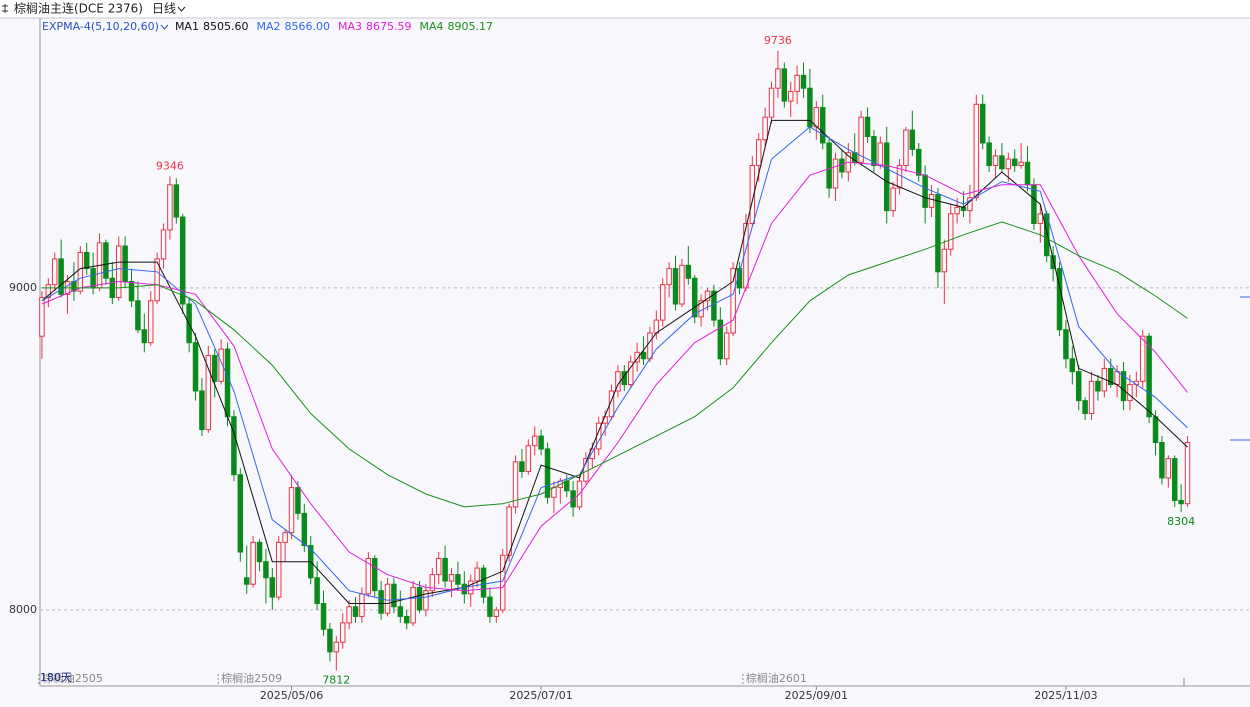  Describe the element at coordinates (778, 40) in the screenshot. I see `extreme-label: 9736` at that location.